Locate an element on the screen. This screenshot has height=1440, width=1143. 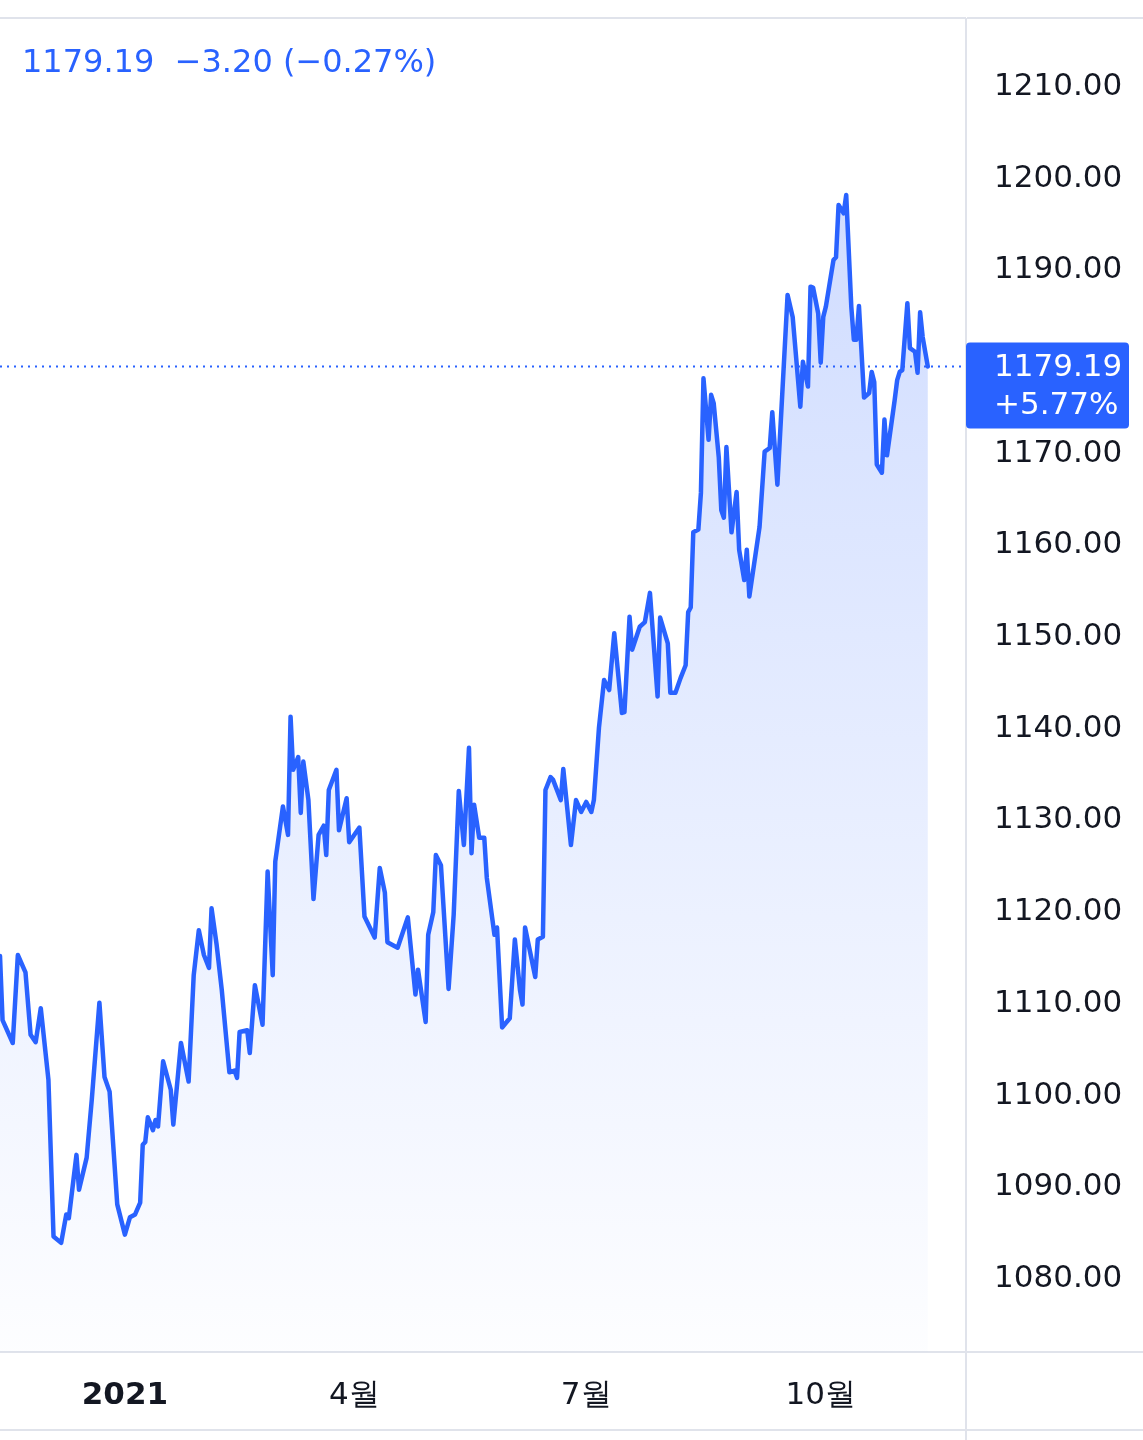
x-tick-label: 7월 is located at coordinates (586, 1393).